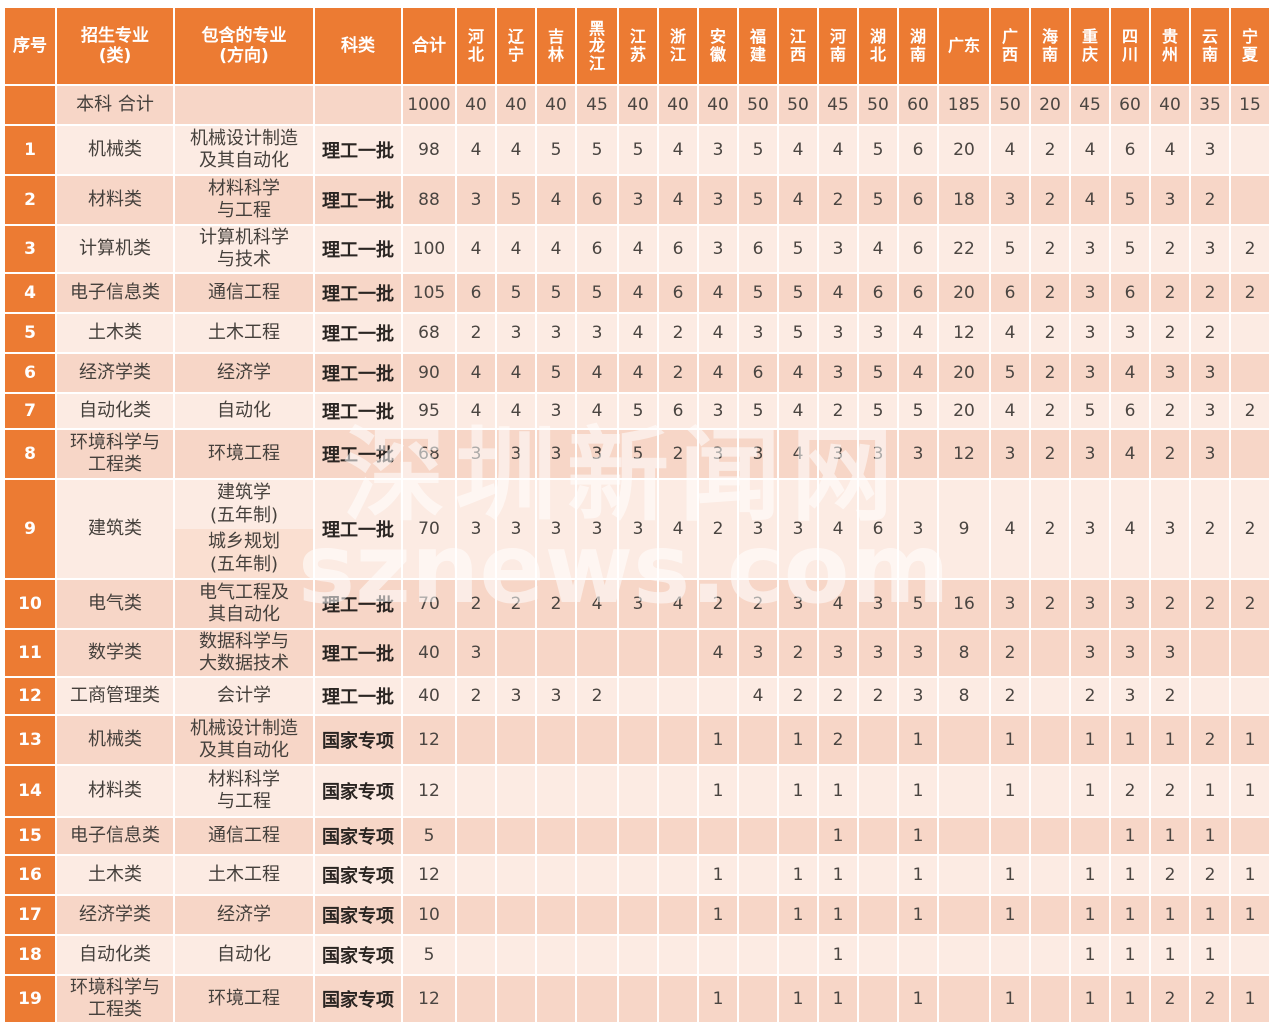 The height and width of the screenshot is (1036, 1280). Describe the element at coordinates (244, 836) in the screenshot. I see `cell-sub-major: 通信工程` at that location.